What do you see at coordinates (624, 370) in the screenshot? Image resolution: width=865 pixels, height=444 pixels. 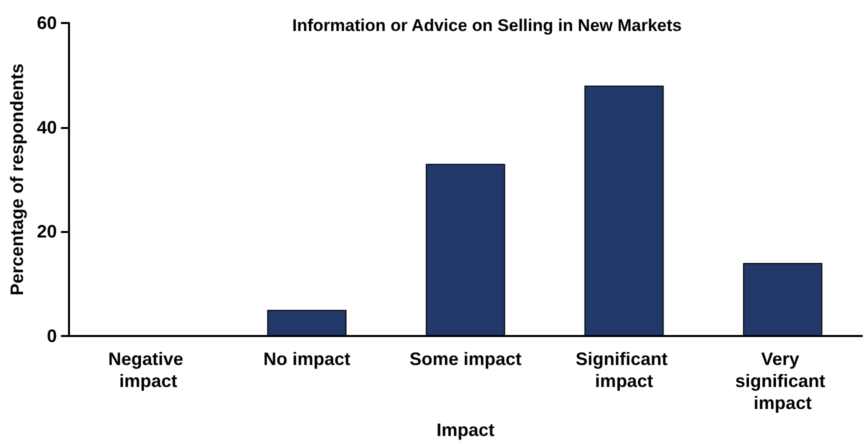 I see `x-tick-label: Significant impact` at bounding box center [624, 370].